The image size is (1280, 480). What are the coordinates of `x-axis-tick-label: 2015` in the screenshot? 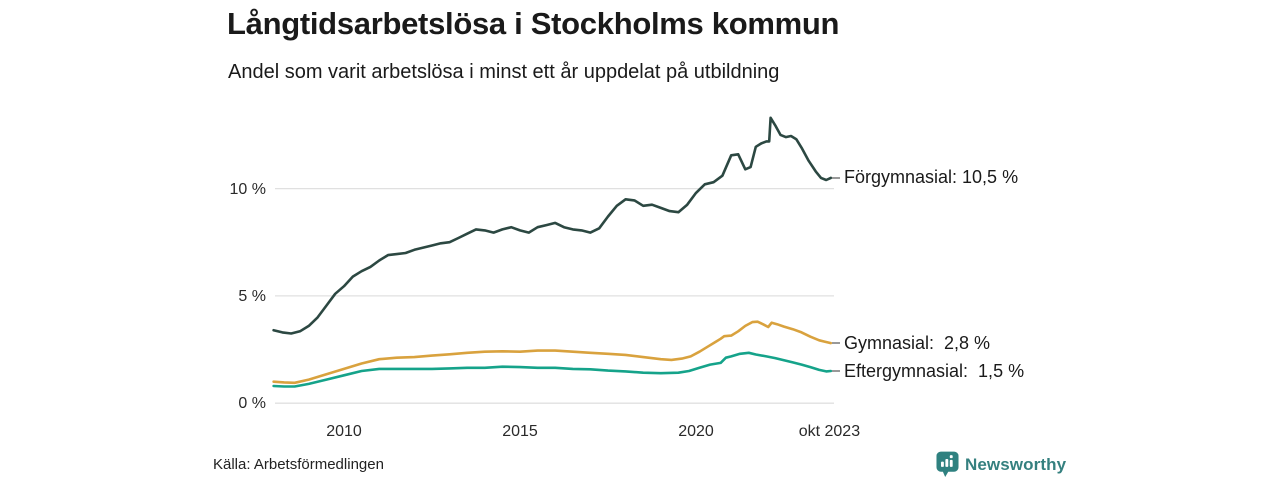 It's located at (520, 431).